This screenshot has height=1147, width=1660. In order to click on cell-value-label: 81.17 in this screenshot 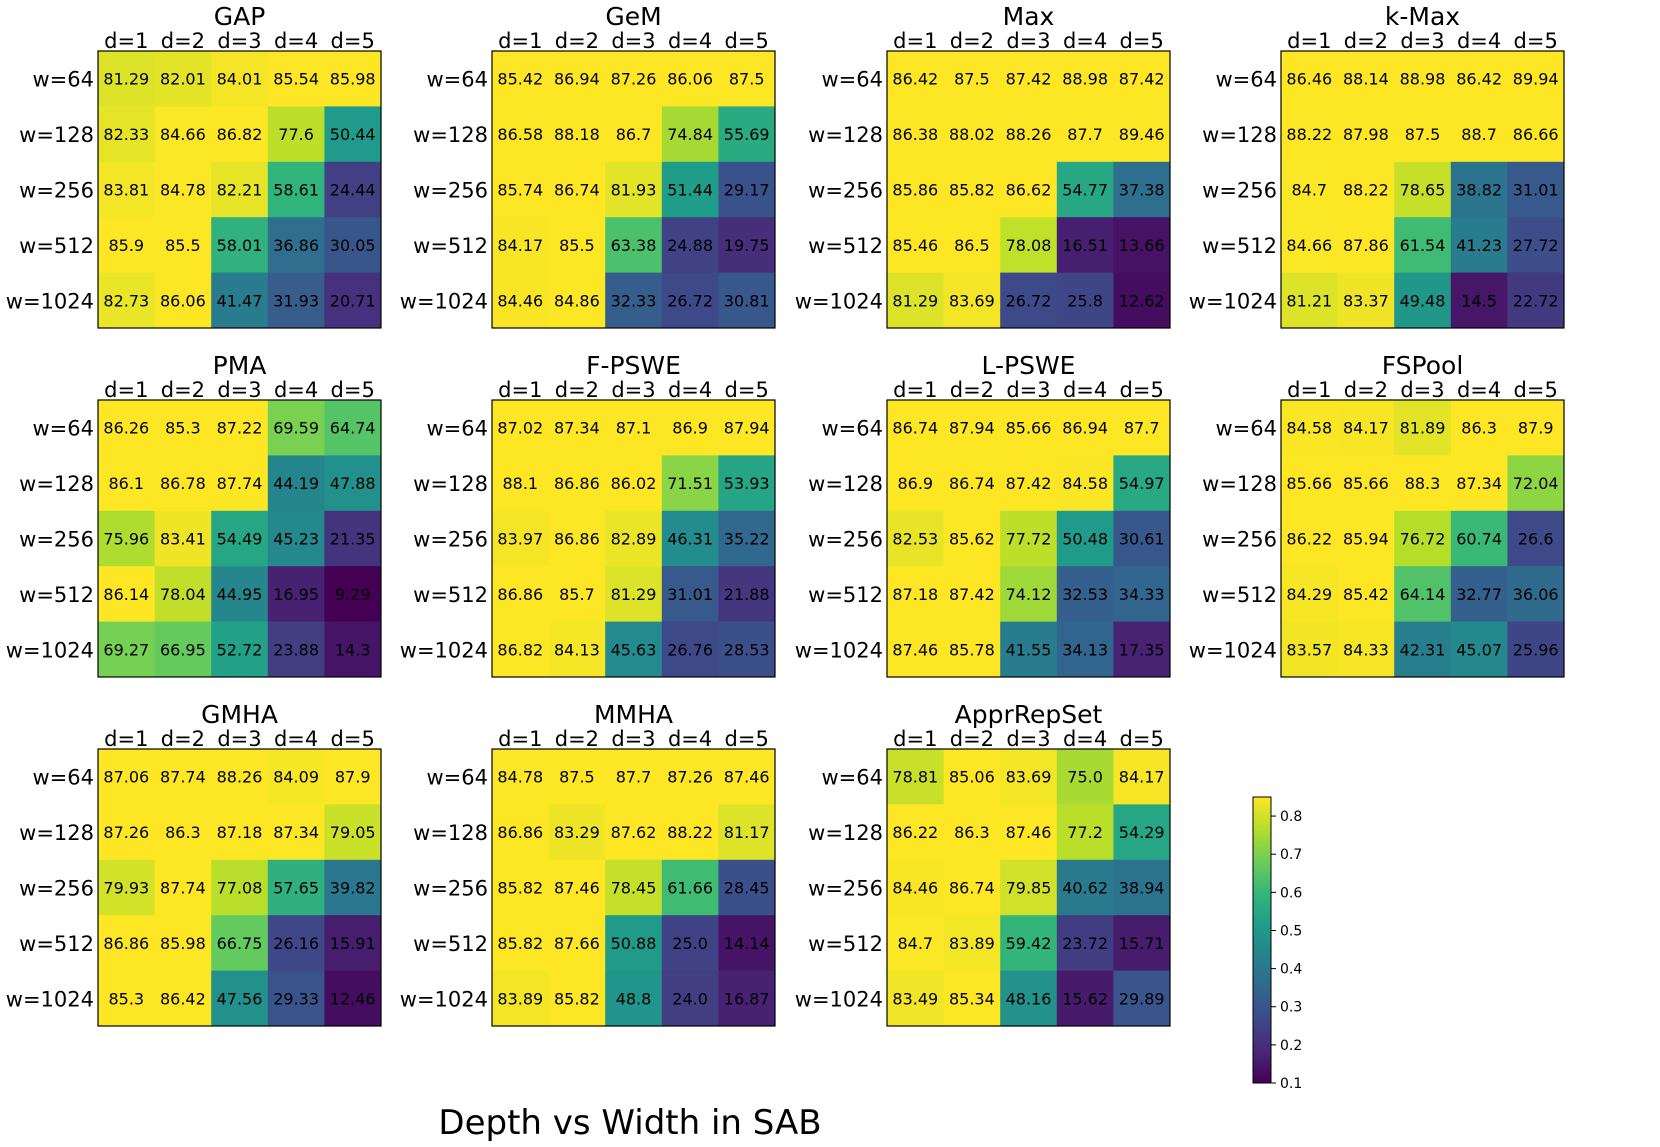, I will do `click(747, 832)`.